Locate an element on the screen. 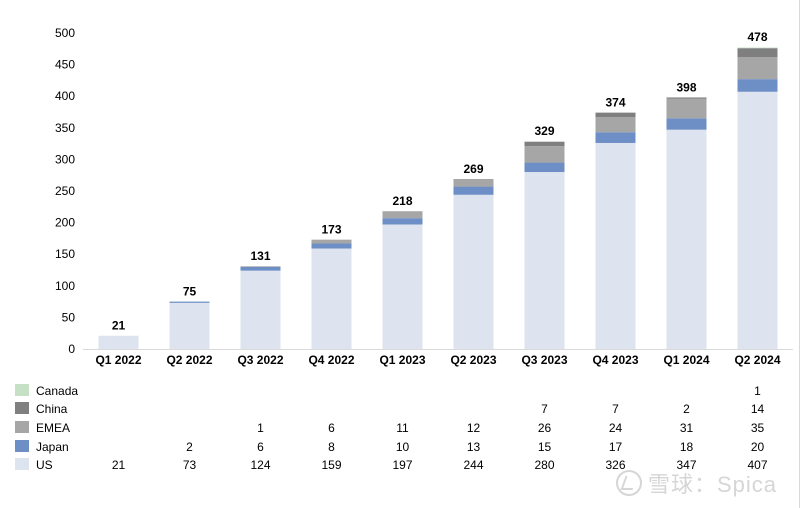  total-label: 131 is located at coordinates (260, 256).